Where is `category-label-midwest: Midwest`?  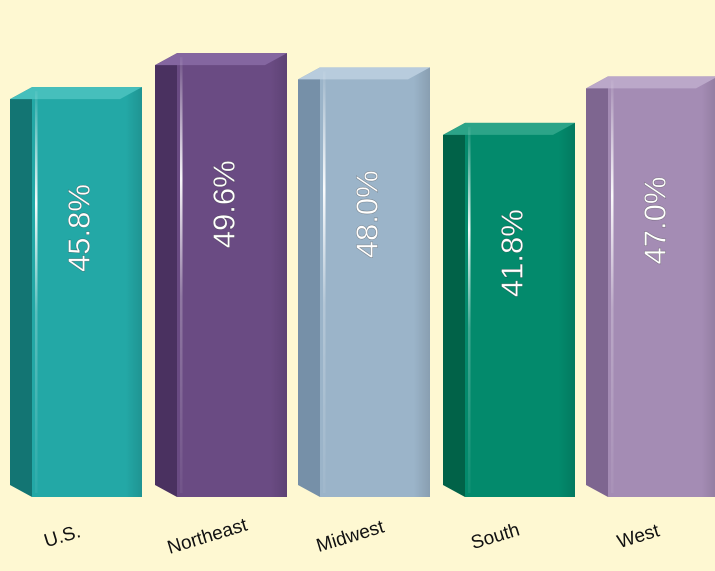
category-label-midwest: Midwest is located at coordinates (350, 536).